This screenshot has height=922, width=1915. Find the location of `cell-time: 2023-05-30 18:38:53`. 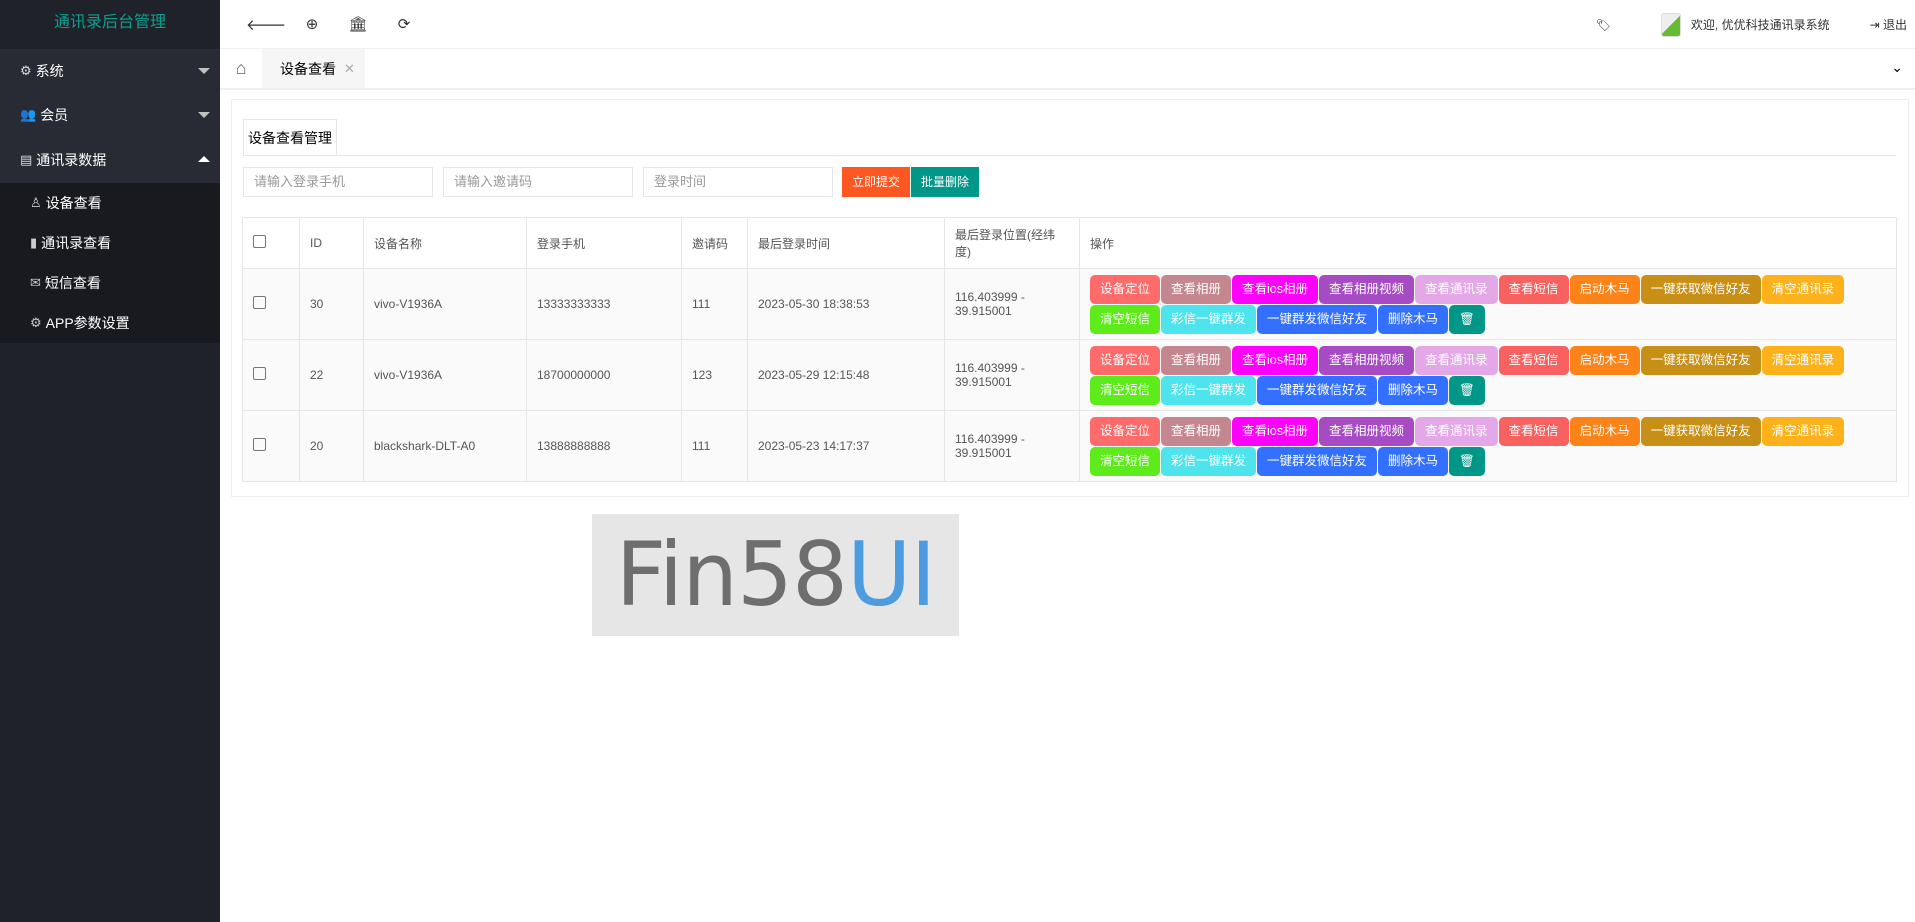

cell-time: 2023-05-30 18:38:53 is located at coordinates (846, 304).